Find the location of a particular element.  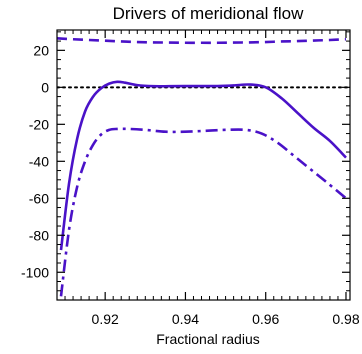

x-axis-label: Fractional radius is located at coordinates (208, 339).